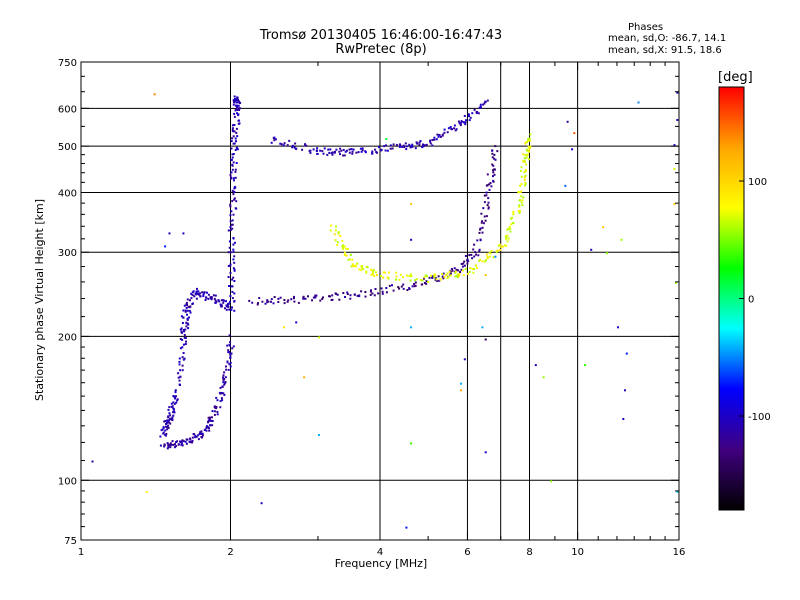 This screenshot has height=600, width=800. Describe the element at coordinates (646, 27) in the screenshot. I see `phase-legend-title: Phases` at that location.